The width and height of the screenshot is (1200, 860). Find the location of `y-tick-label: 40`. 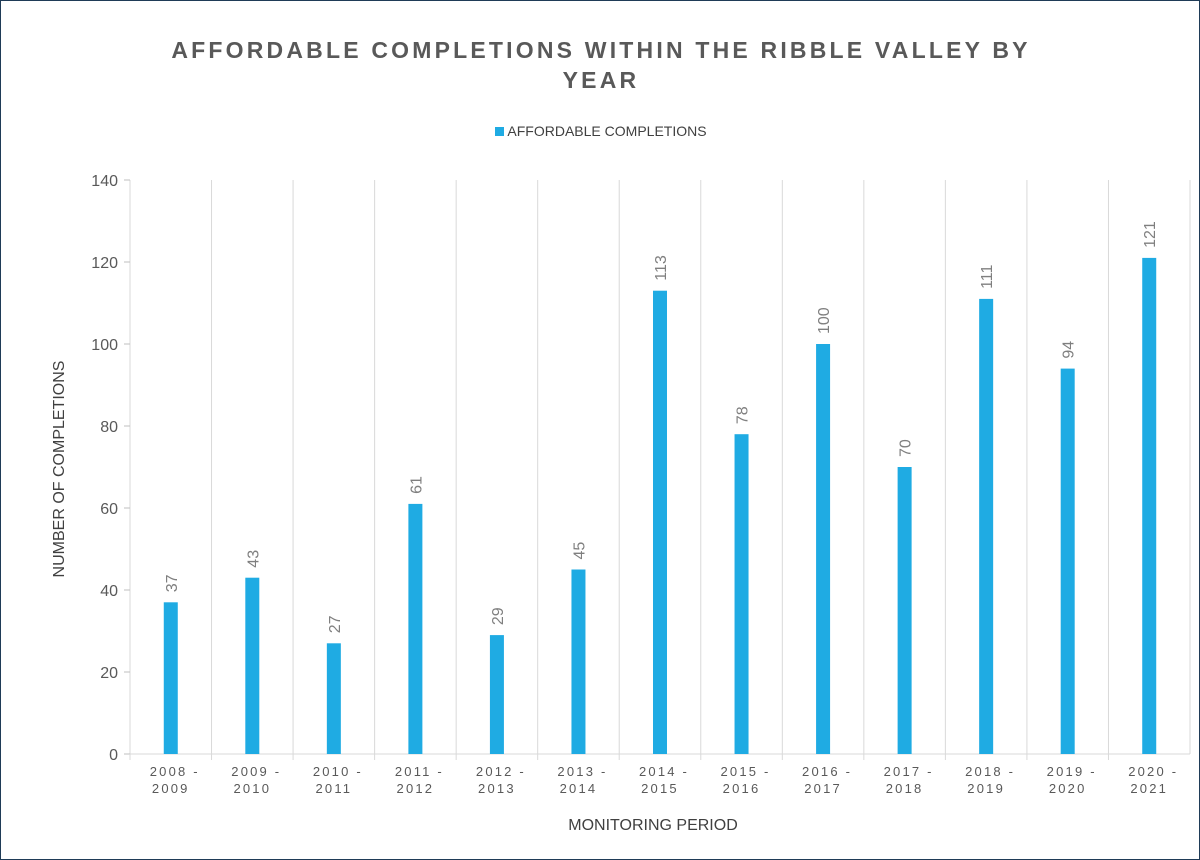

y-tick-label: 40 is located at coordinates (109, 591).